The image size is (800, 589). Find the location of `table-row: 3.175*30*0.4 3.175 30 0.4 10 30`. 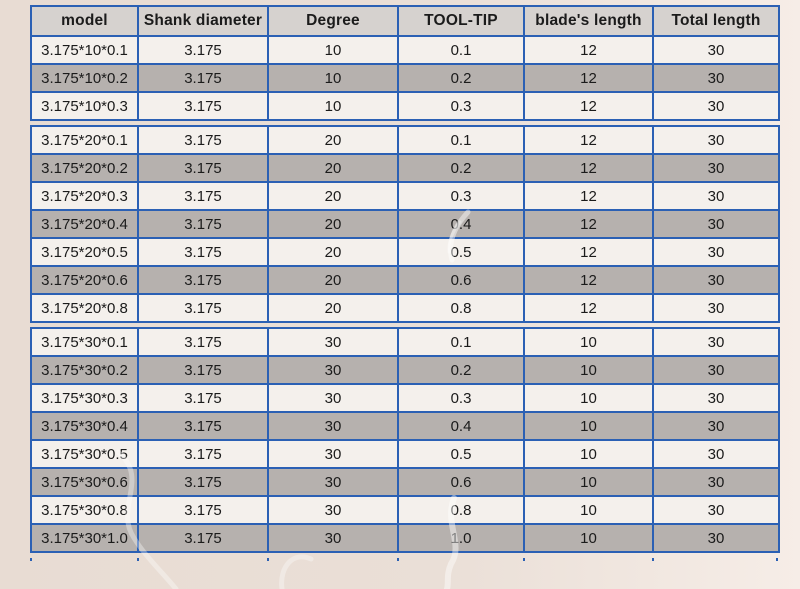

table-row: 3.175*30*0.4 3.175 30 0.4 10 30 is located at coordinates (405, 426).